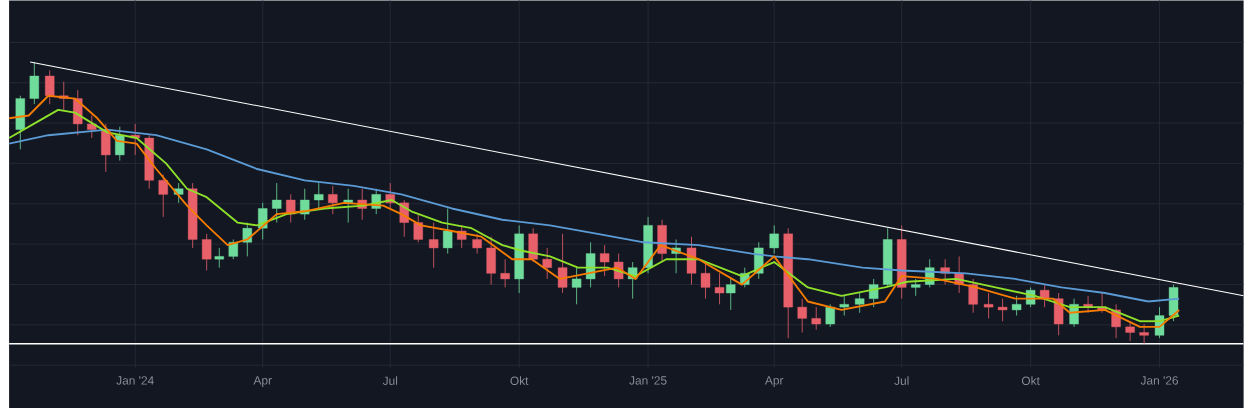 The width and height of the screenshot is (1244, 408). I want to click on x-tick-label: Jan '25, so click(648, 380).